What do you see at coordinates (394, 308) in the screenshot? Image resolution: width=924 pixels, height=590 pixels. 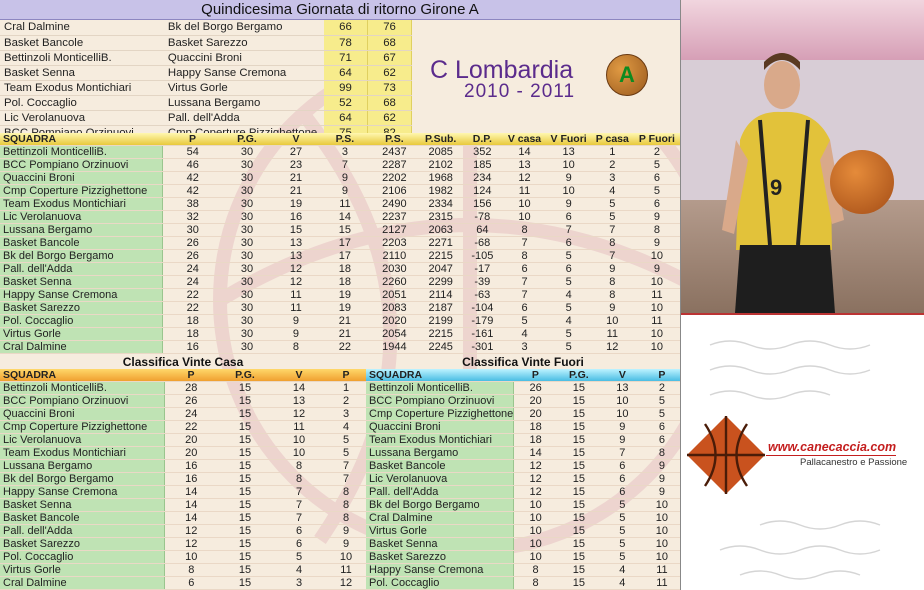 I see `stat-cell: 2083` at bounding box center [394, 308].